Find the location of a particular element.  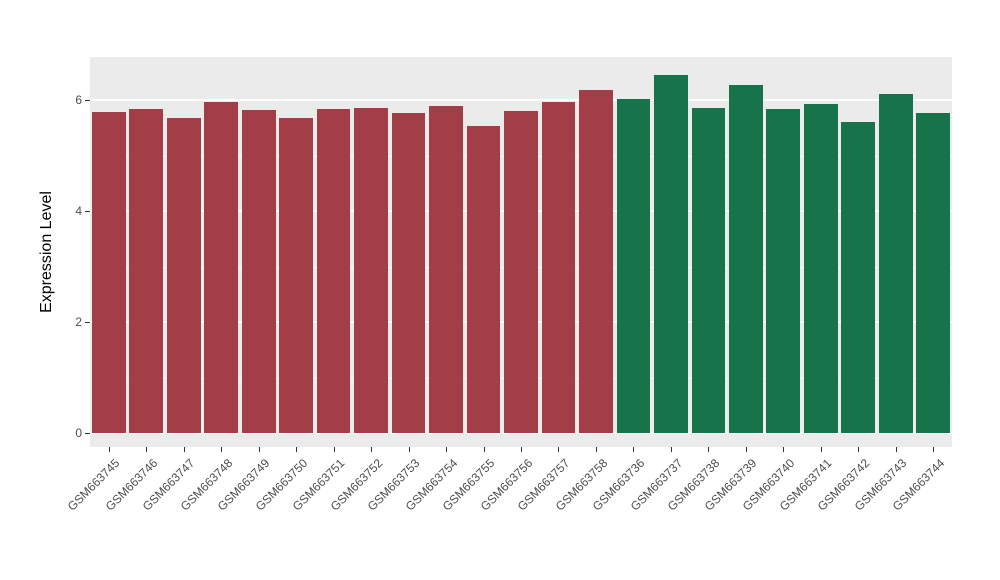

y-tick-label: 0 is located at coordinates (78, 433).